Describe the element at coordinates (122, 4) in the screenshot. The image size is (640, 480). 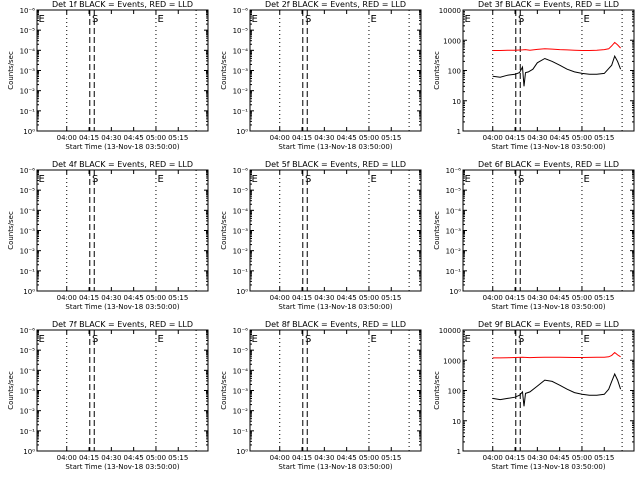
I see `panel-title: Det 1f BLACK = Events, RED = LLD` at that location.